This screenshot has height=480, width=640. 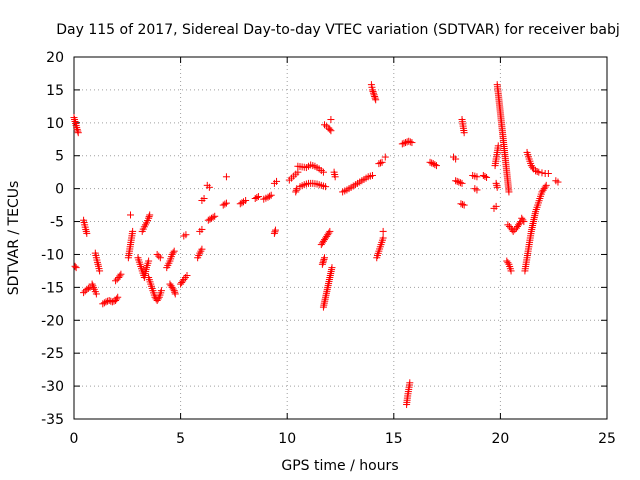 I want to click on x-tick-label: 0, so click(x=74, y=439).